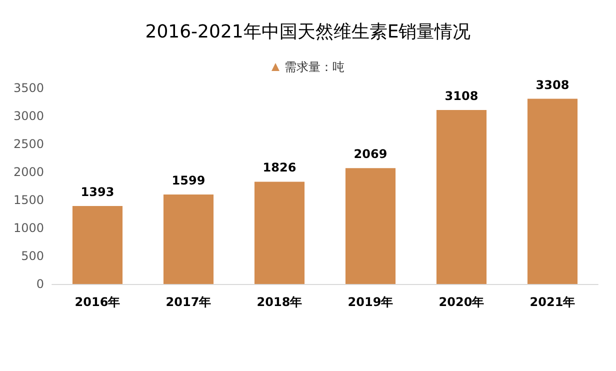 Image resolution: width=616 pixels, height=371 pixels. I want to click on x-tick-label: 2021年, so click(553, 302).